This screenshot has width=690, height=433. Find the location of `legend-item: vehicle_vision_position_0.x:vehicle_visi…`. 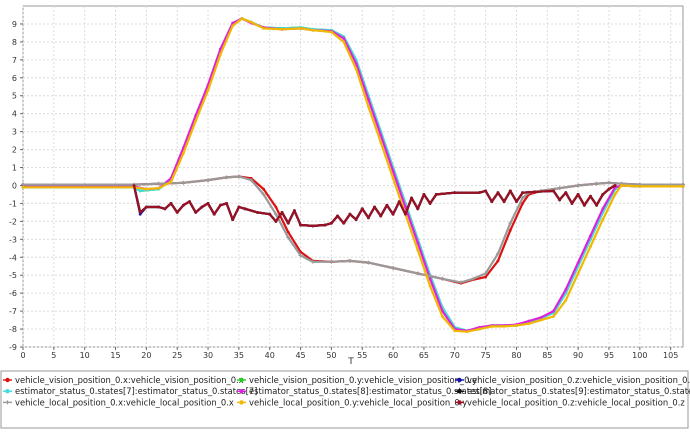

legend-item: vehicle_vision_position_0.x:vehicle_visi… is located at coordinates (123, 380).